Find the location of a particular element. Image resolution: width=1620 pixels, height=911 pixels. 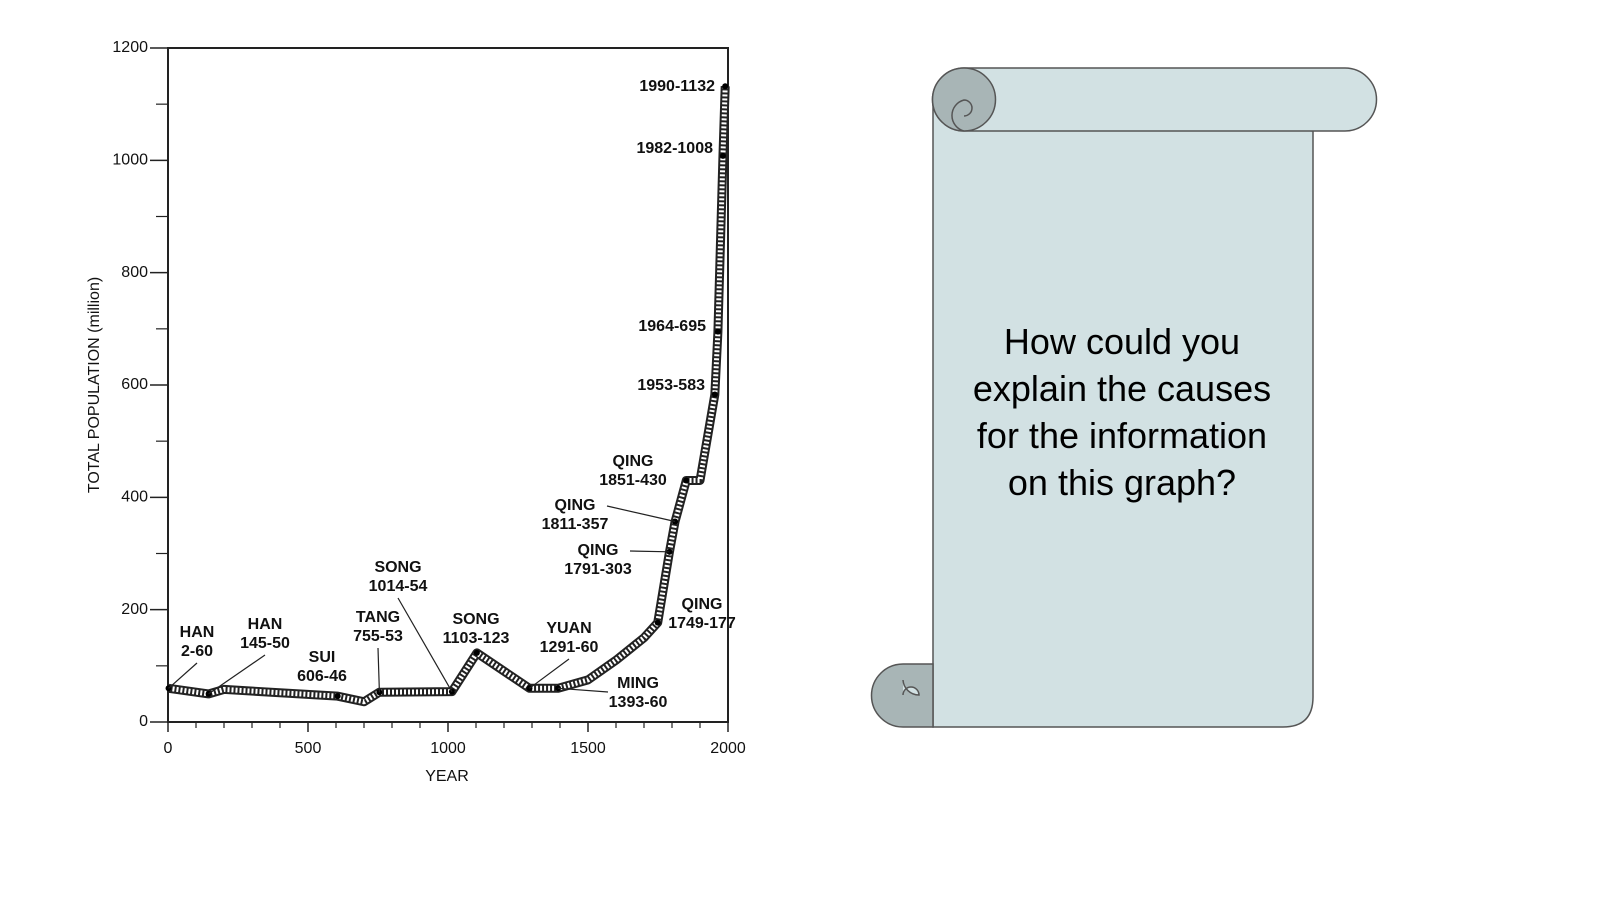

y-tick-label: 1000 is located at coordinates (130, 160).